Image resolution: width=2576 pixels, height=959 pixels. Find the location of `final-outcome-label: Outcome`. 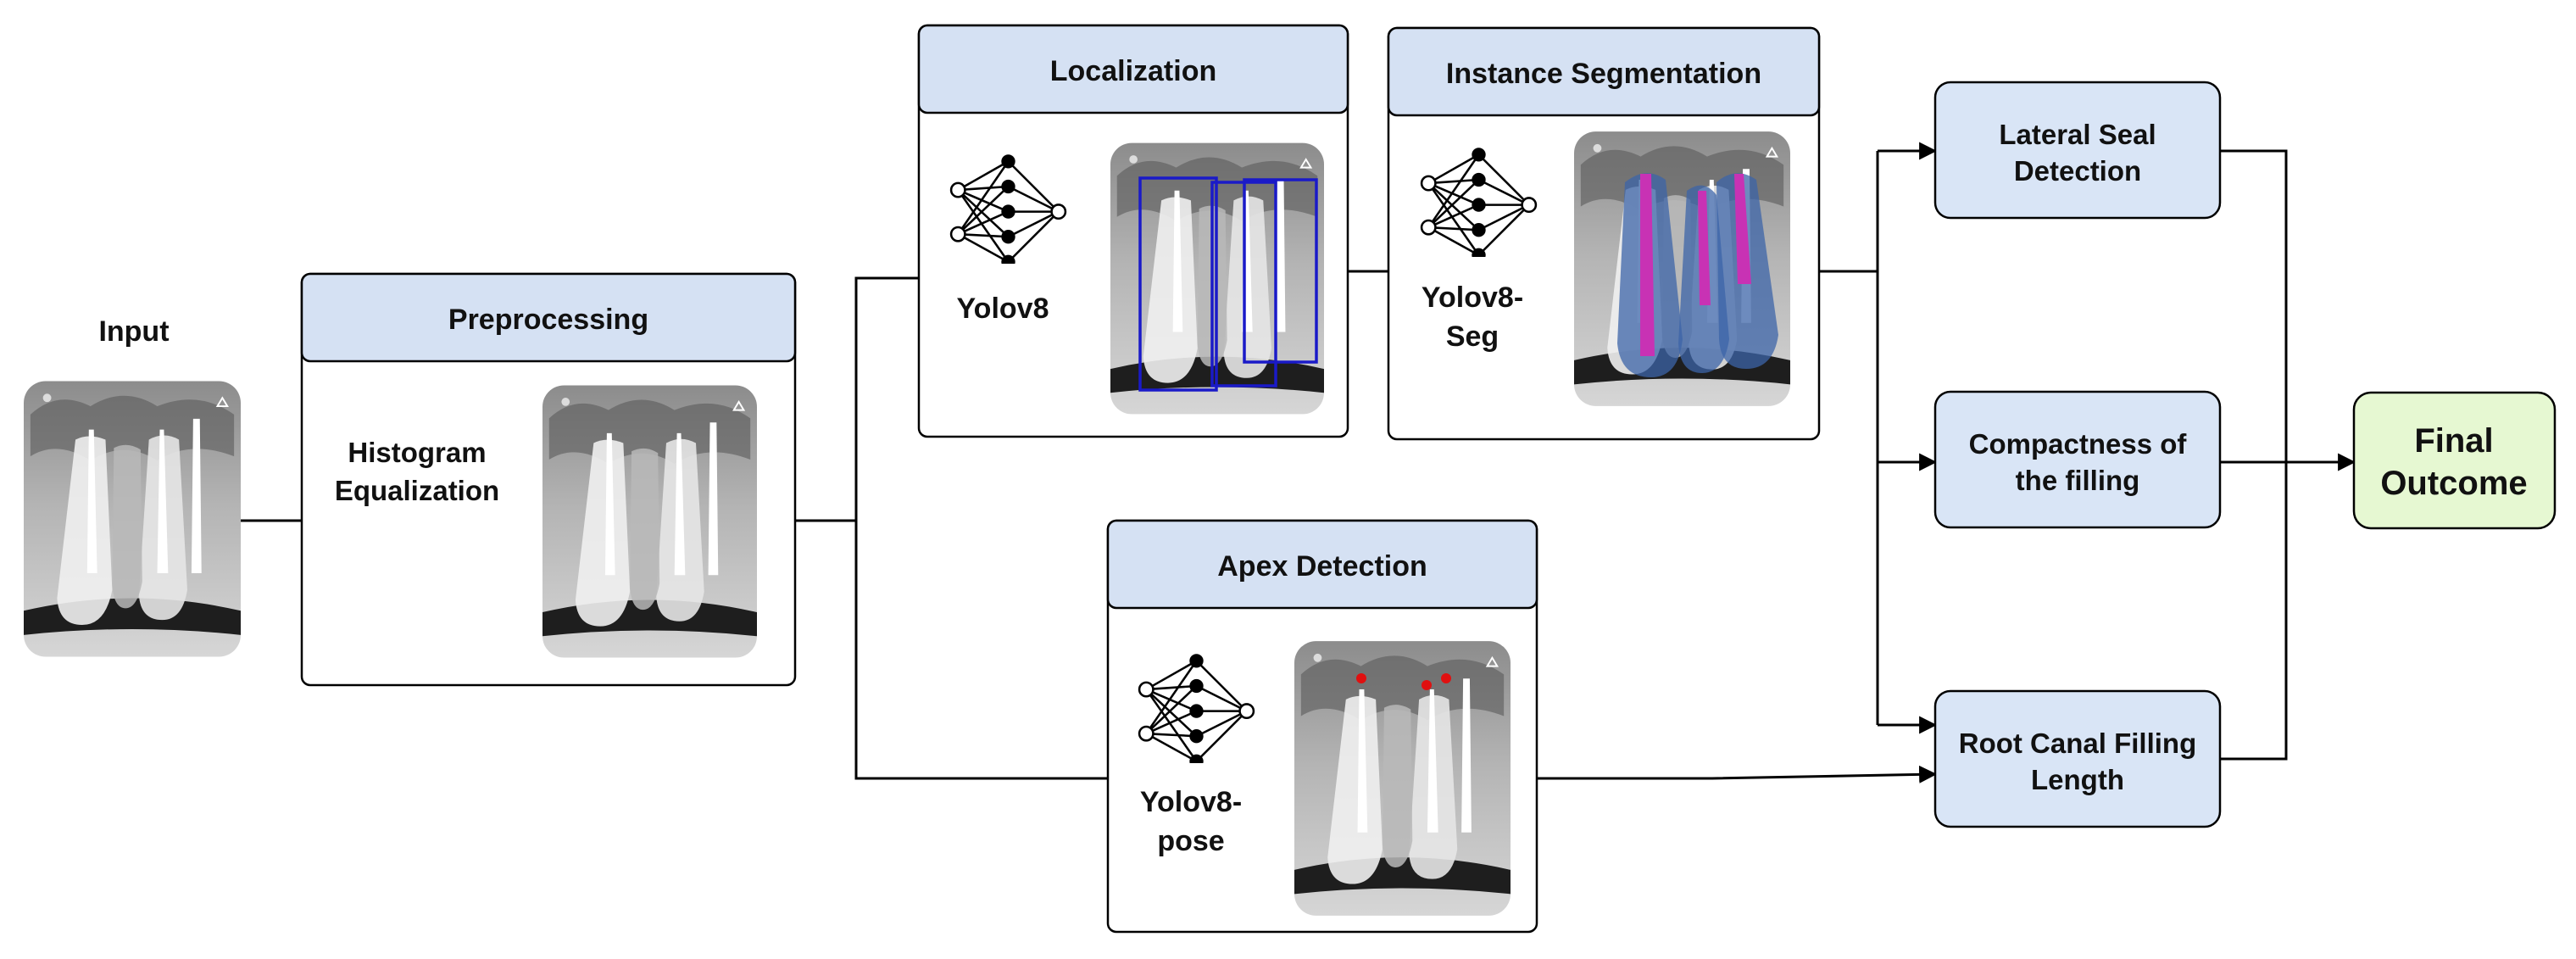

final-outcome-label: Outcome is located at coordinates (2453, 483).